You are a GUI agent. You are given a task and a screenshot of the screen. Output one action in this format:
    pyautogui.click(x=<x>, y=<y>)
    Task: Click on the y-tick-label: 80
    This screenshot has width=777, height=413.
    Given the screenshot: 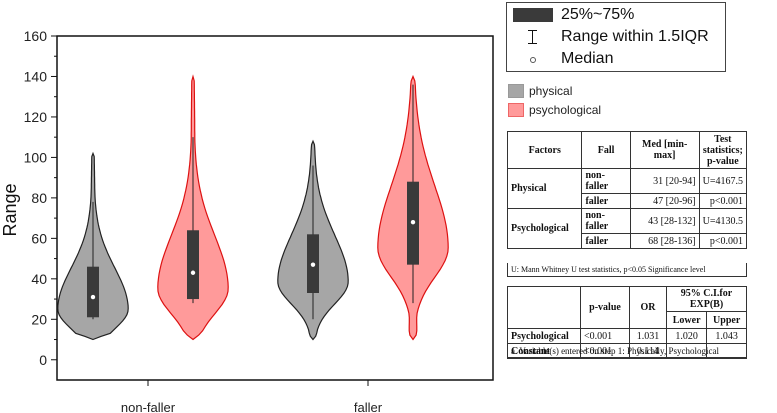 What is the action you would take?
    pyautogui.click(x=39, y=198)
    